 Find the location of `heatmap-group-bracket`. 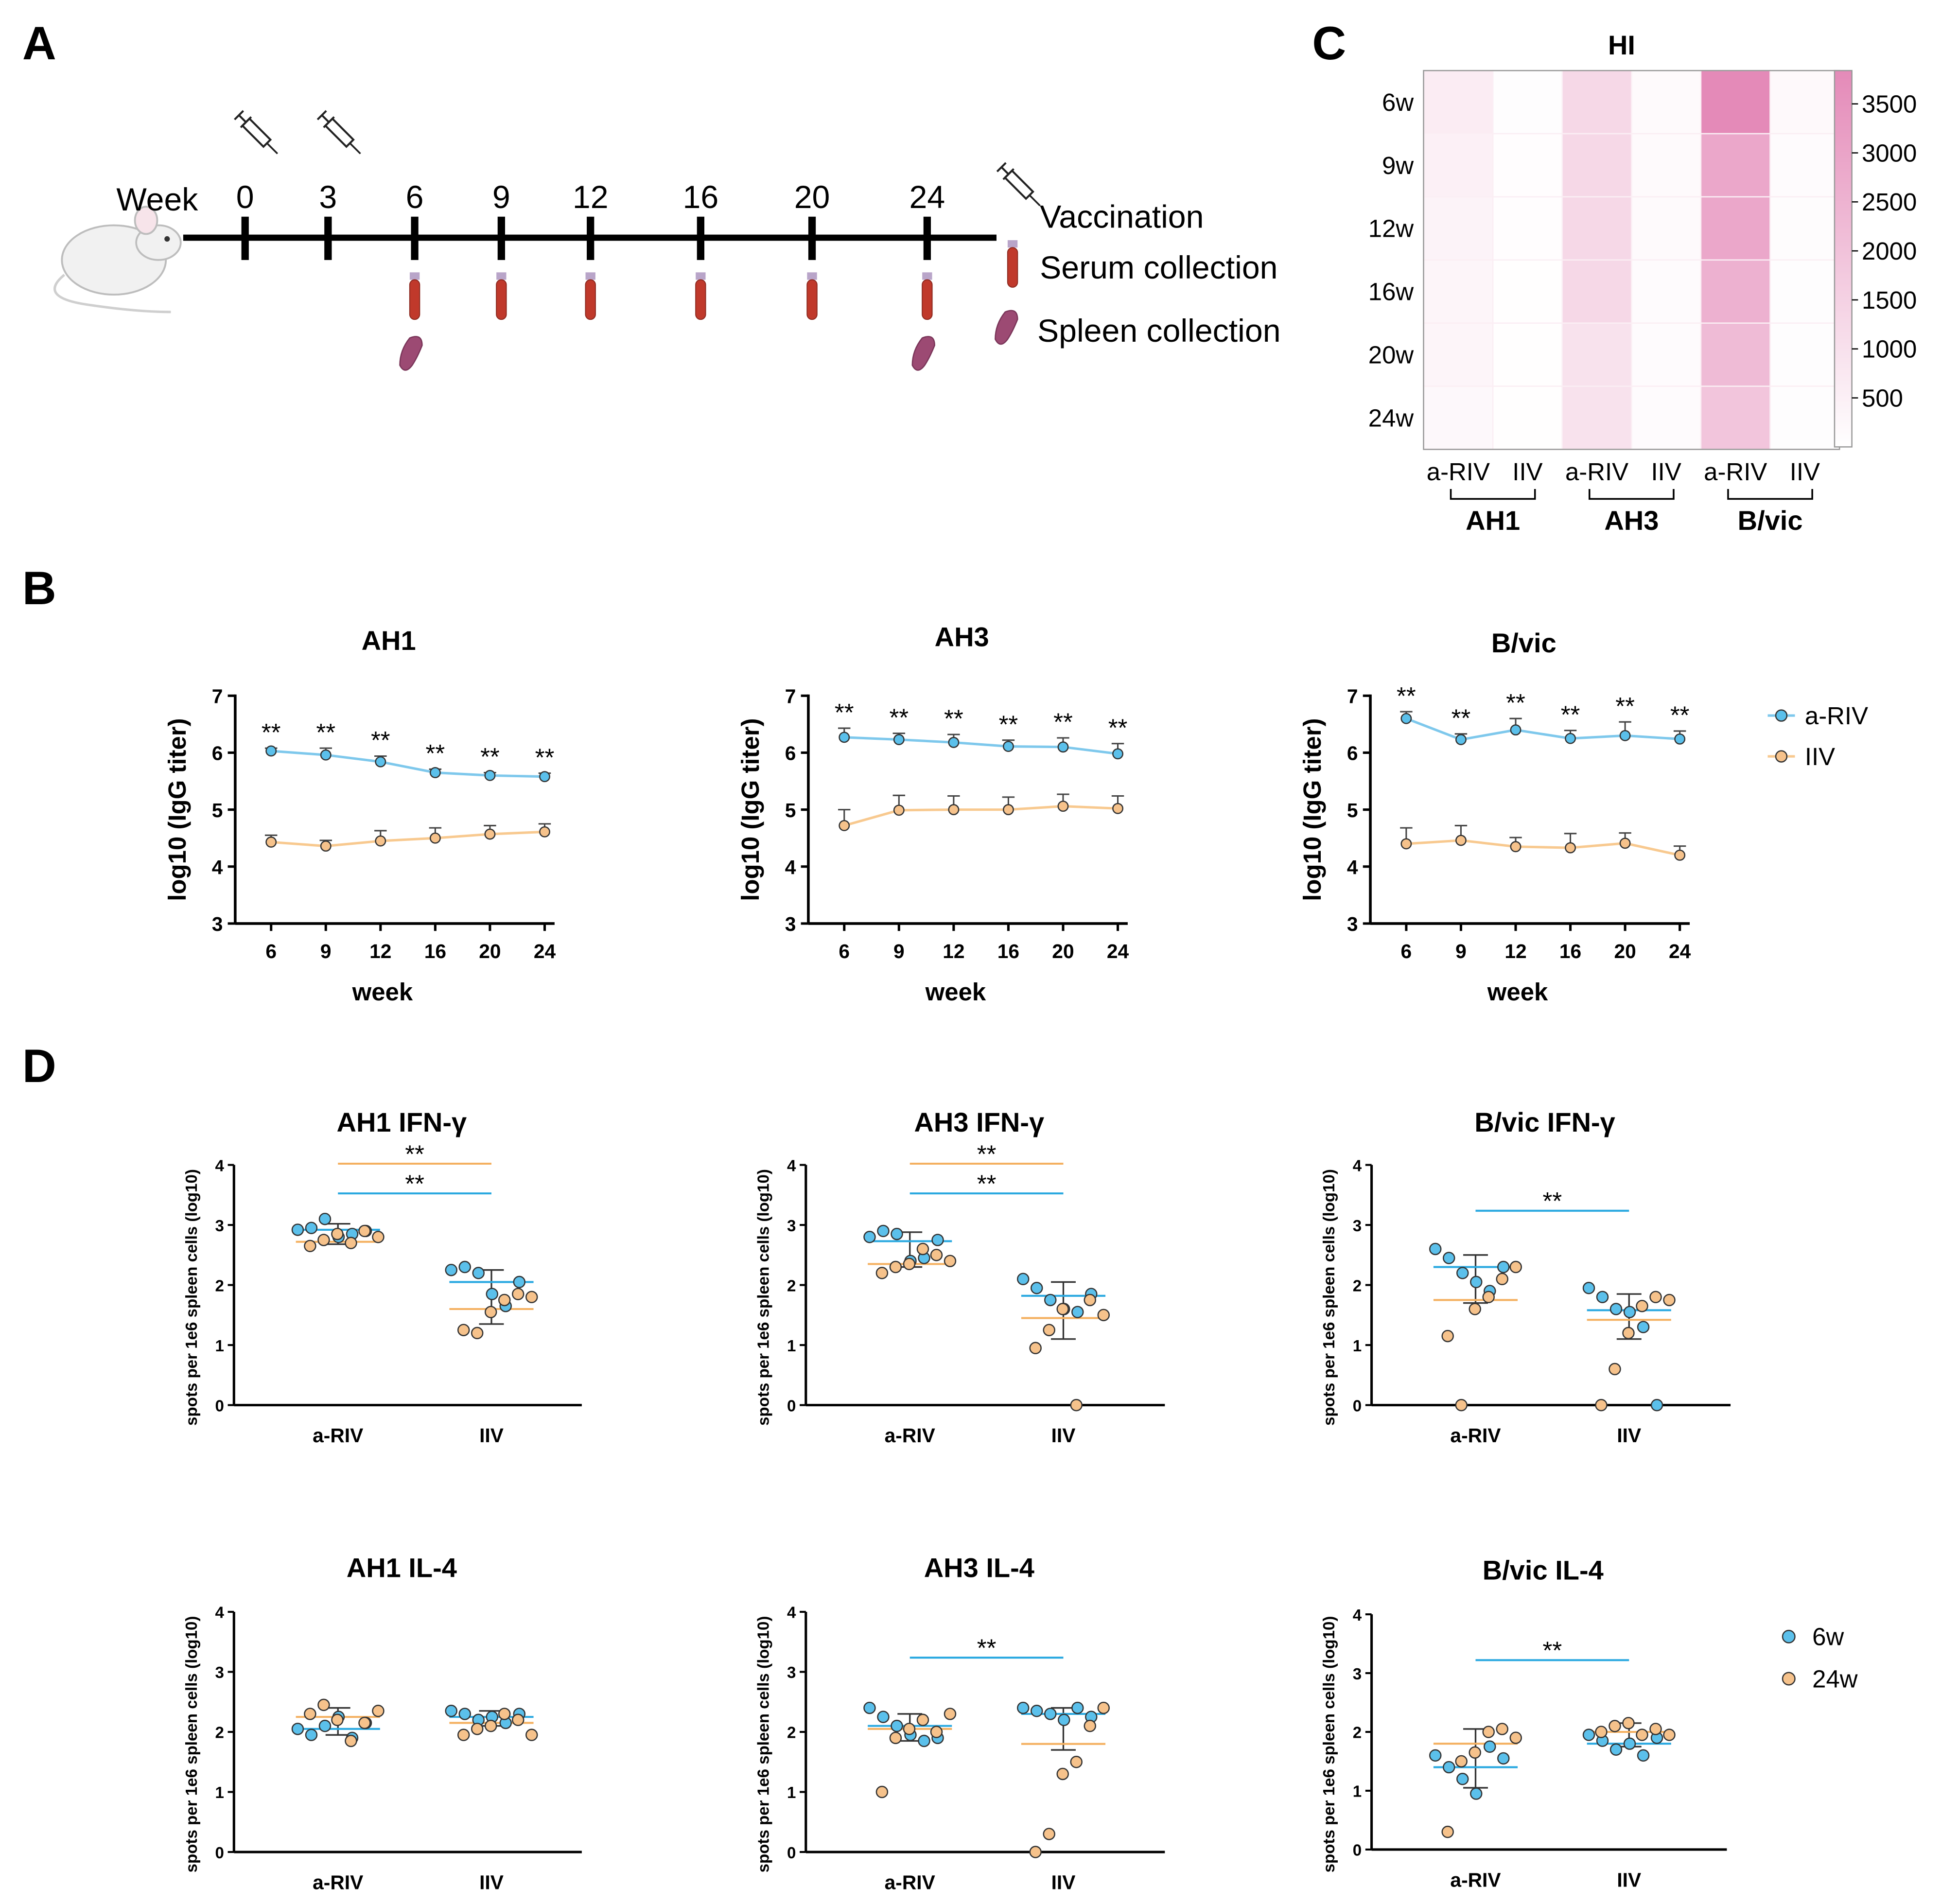

heatmap-group-bracket is located at coordinates (1631, 494).